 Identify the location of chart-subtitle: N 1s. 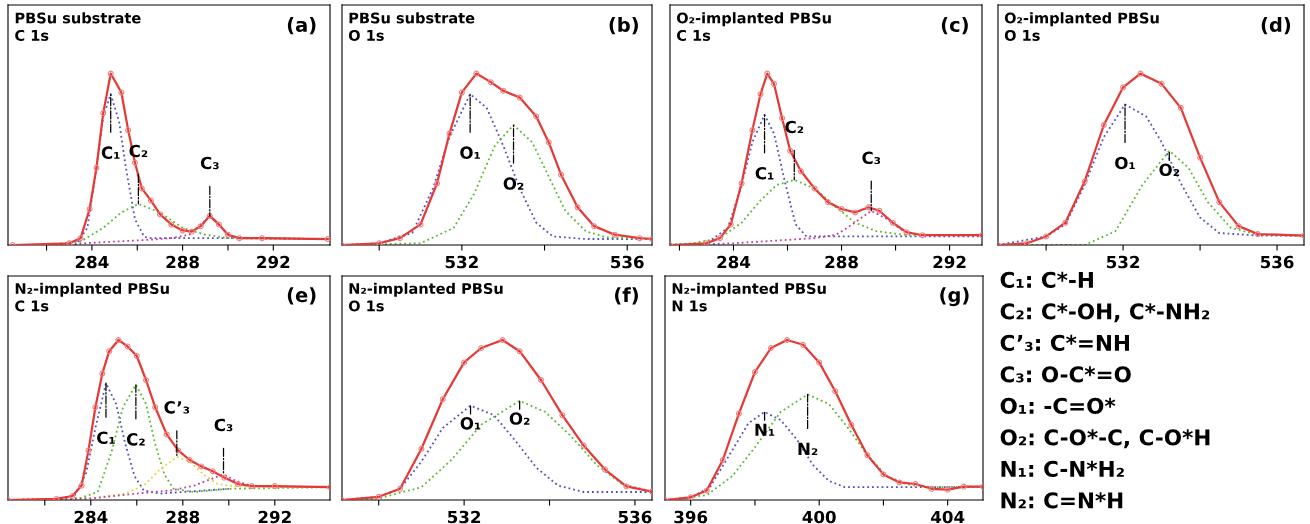
(689, 306).